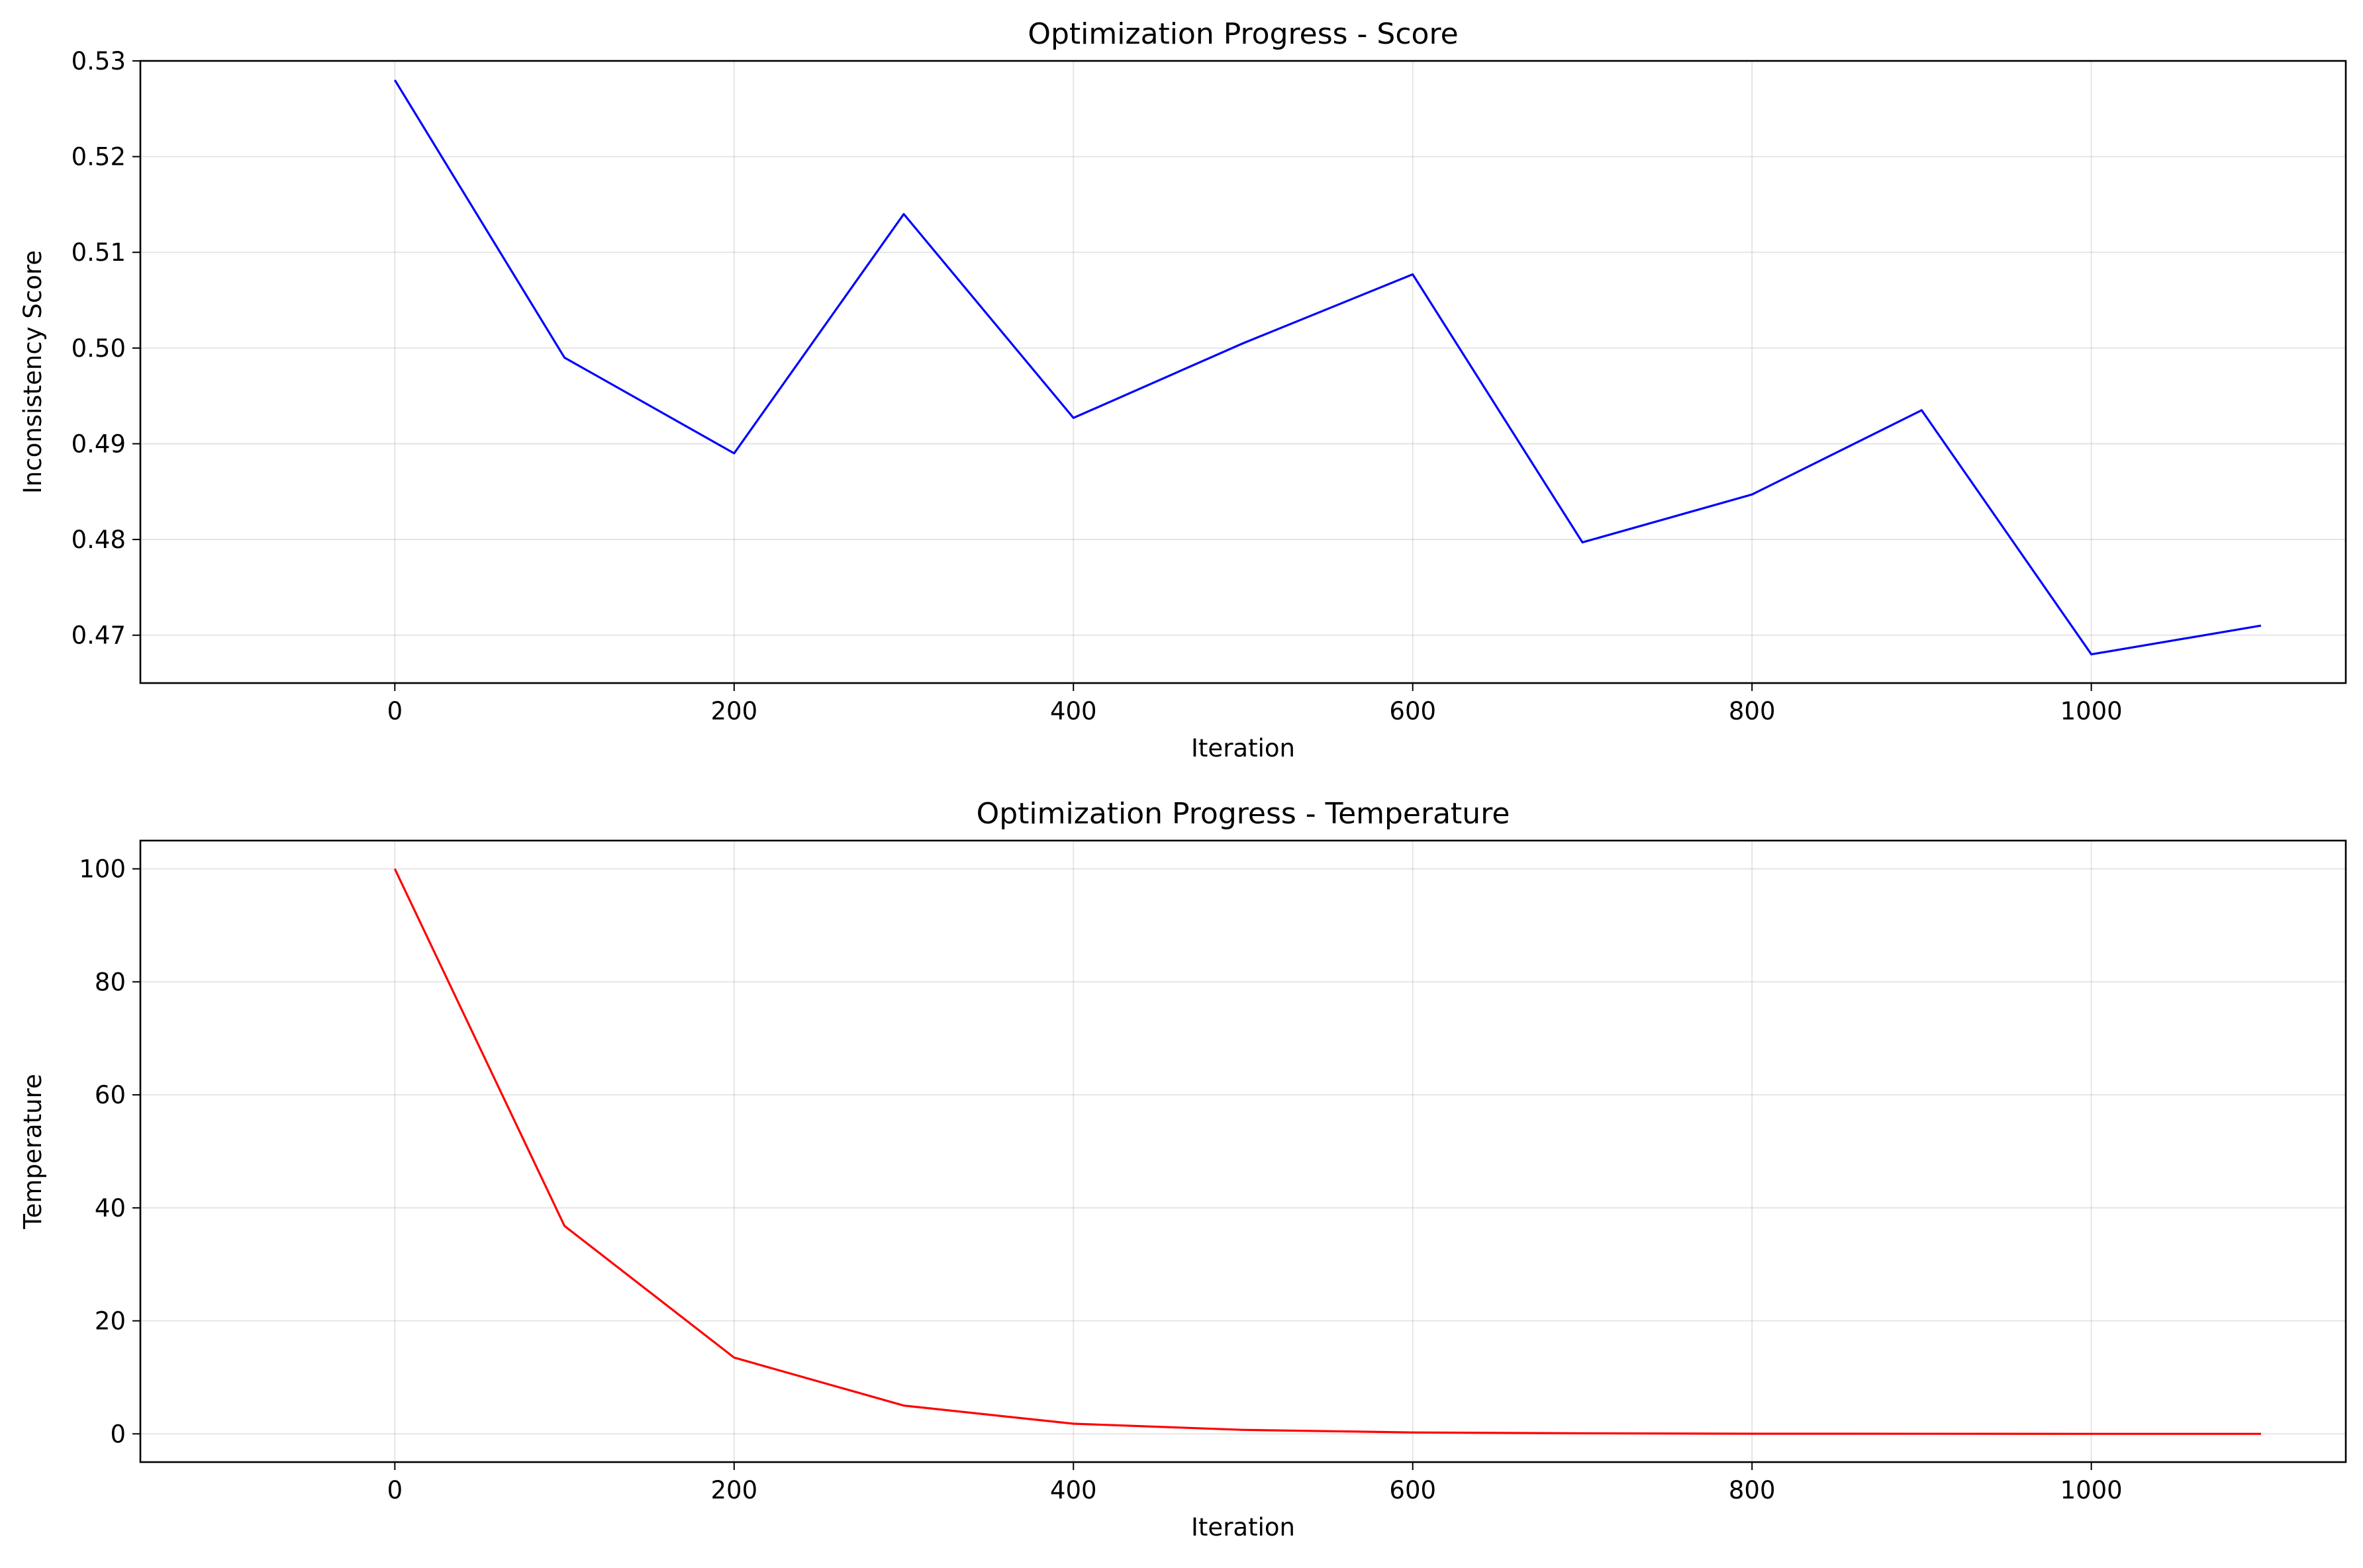 Image resolution: width=2363 pixels, height=1568 pixels. Describe the element at coordinates (110, 1208) in the screenshot. I see `y-tick-label: 40` at that location.